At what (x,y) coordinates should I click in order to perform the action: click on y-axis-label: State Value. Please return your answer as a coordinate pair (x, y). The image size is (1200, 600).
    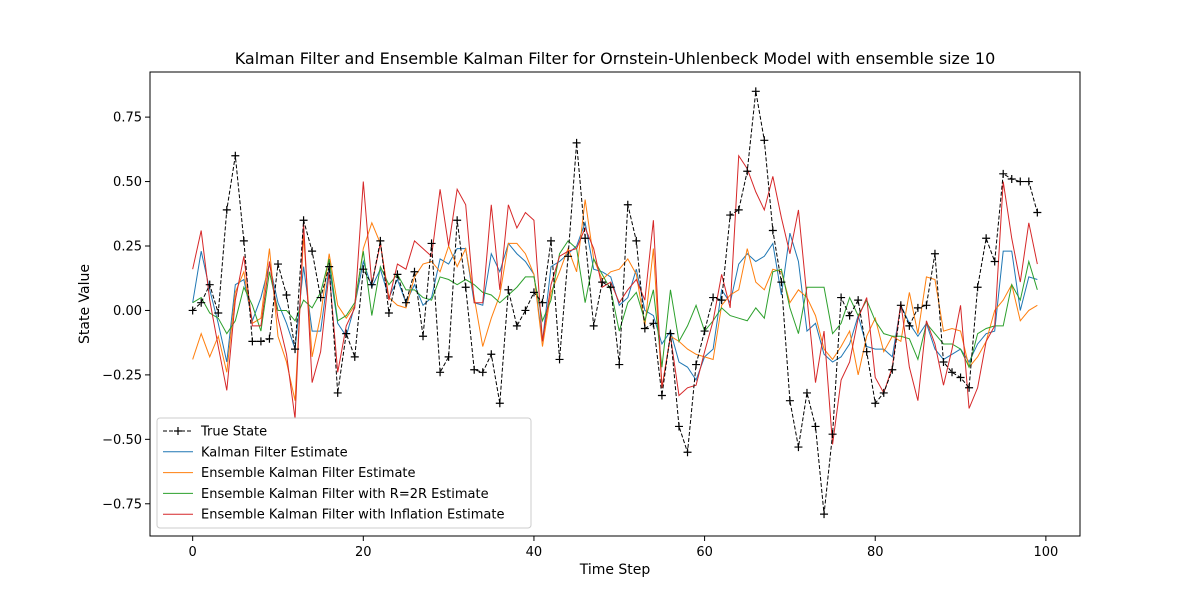
    Looking at the image, I should click on (85, 304).